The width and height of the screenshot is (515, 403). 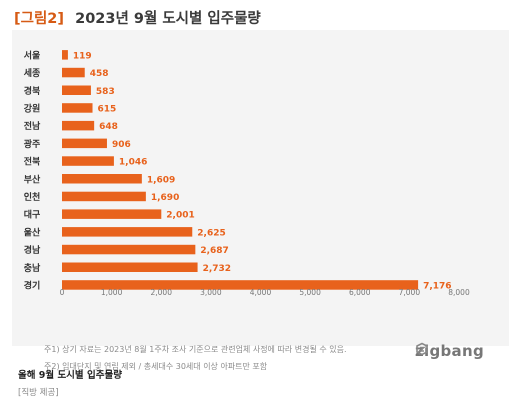 I want to click on x-tick-label: 2,000, so click(x=162, y=292).